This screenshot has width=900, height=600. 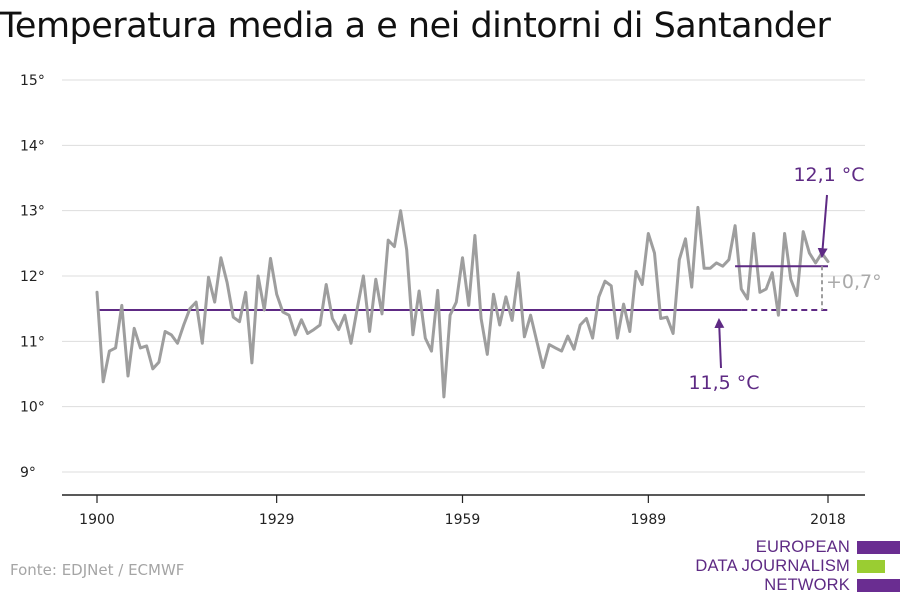 What do you see at coordinates (822, 226) in the screenshot?
I see `annotation-recent-arrow` at bounding box center [822, 226].